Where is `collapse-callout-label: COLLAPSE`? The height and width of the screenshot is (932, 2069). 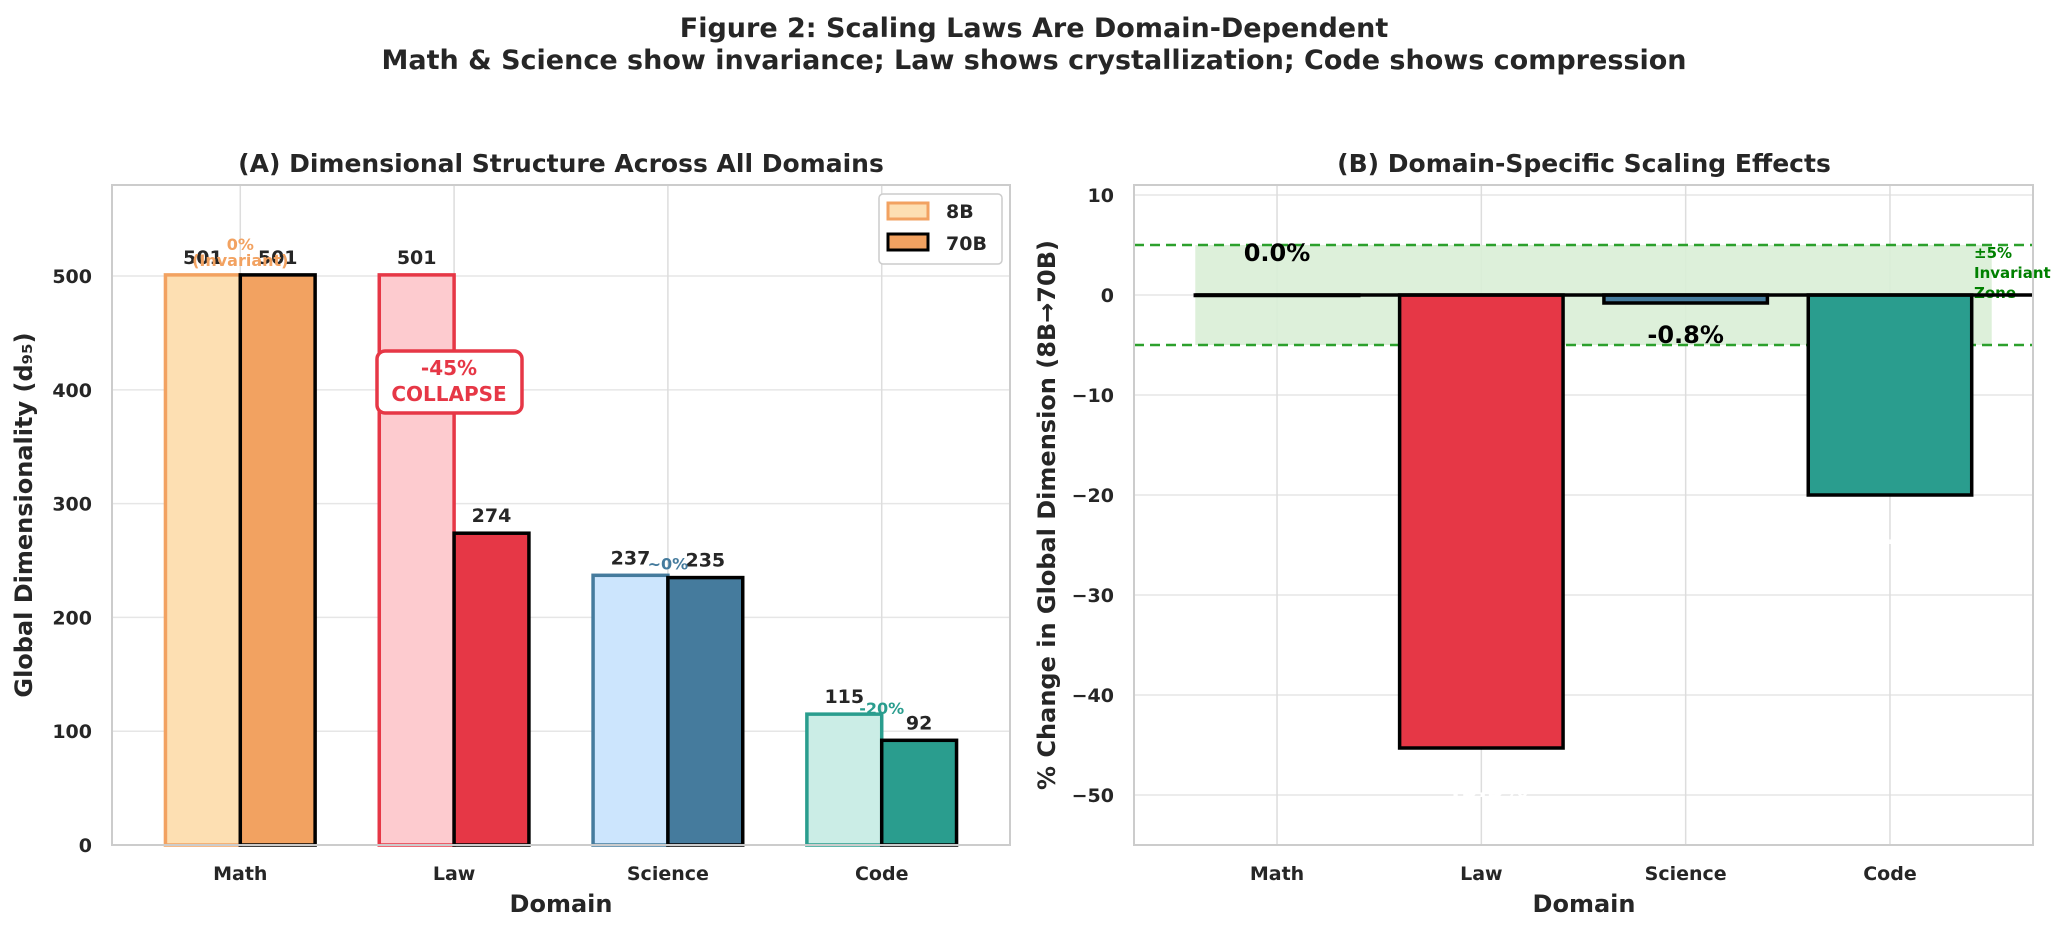 collapse-callout-label: COLLAPSE is located at coordinates (448, 394).